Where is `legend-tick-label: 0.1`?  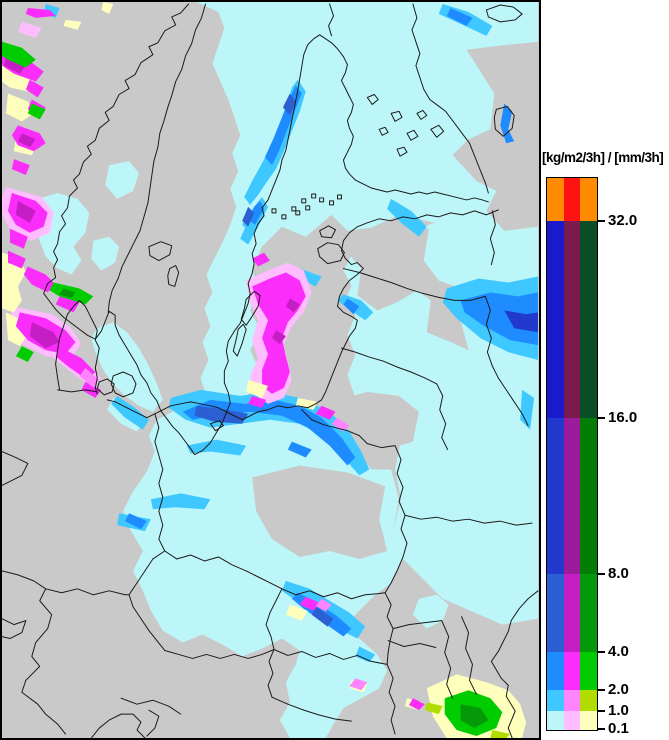 legend-tick-label: 0.1 is located at coordinates (618, 728).